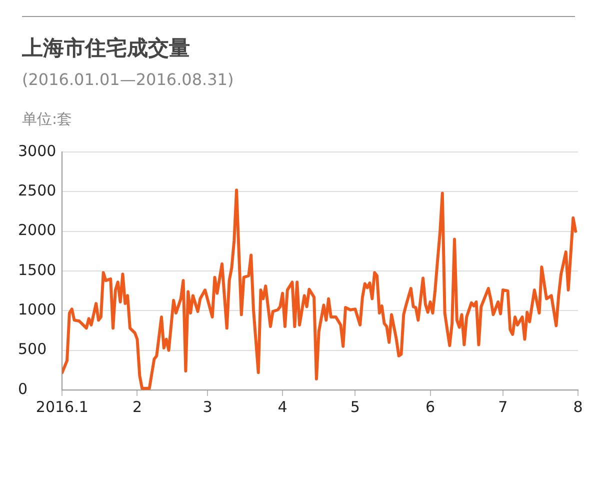  What do you see at coordinates (106, 48) in the screenshot?
I see `chart-title: 上海市住宅成交量` at bounding box center [106, 48].